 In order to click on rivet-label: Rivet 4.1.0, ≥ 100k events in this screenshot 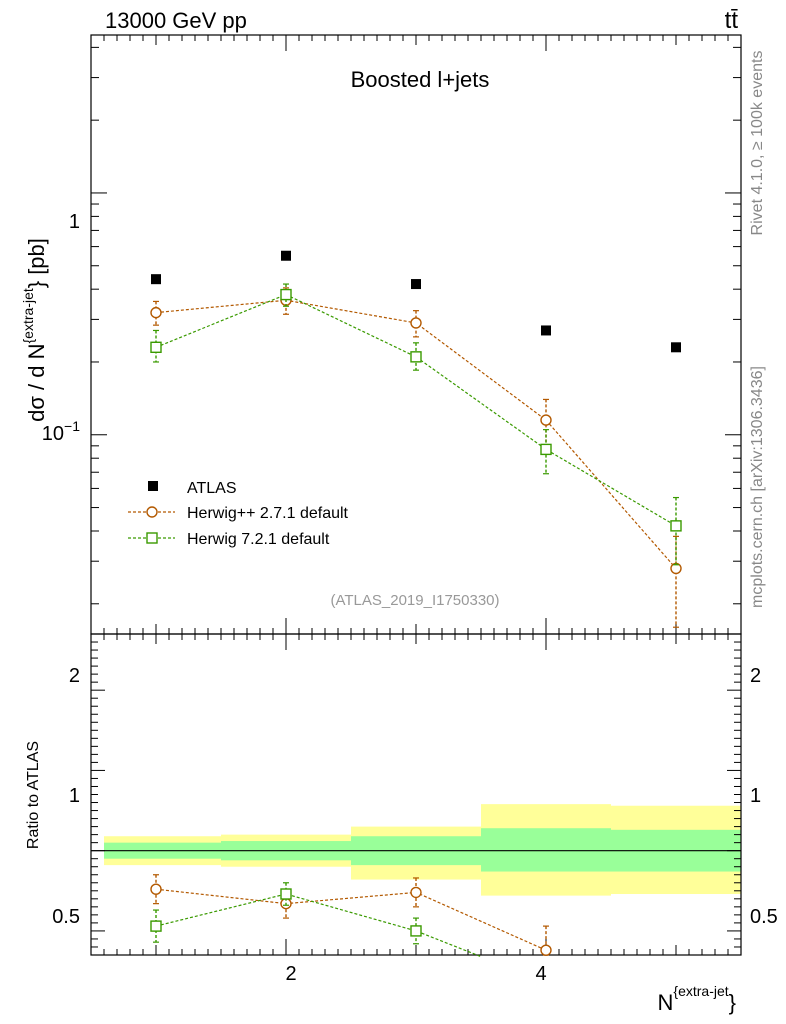, I will do `click(757, 143)`.